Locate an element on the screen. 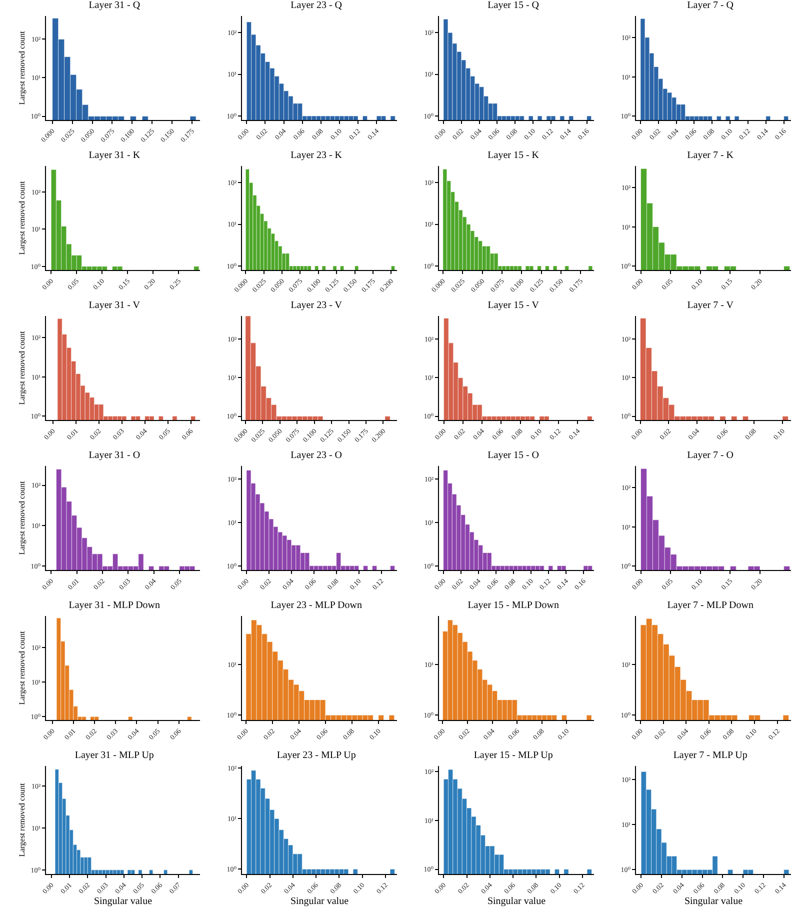  chart-title: Layer 7 - V is located at coordinates (710, 305).